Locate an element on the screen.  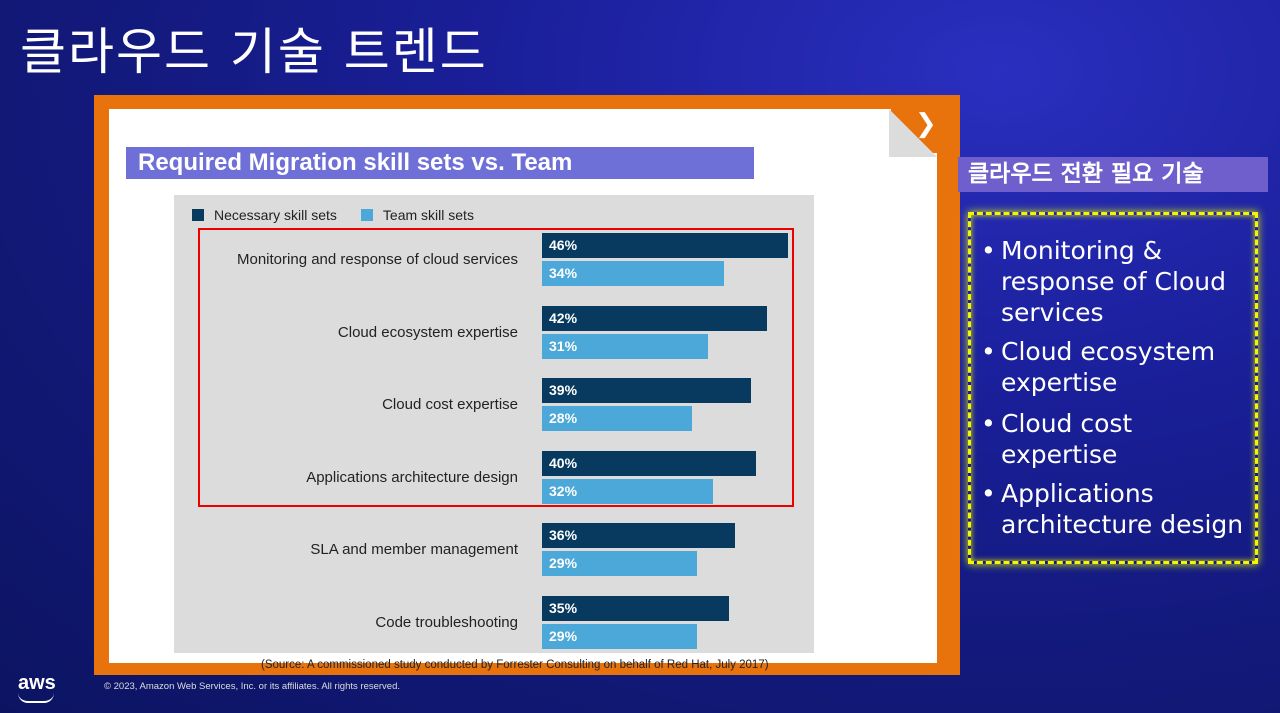
bar-value-label: 34% is located at coordinates (563, 273).